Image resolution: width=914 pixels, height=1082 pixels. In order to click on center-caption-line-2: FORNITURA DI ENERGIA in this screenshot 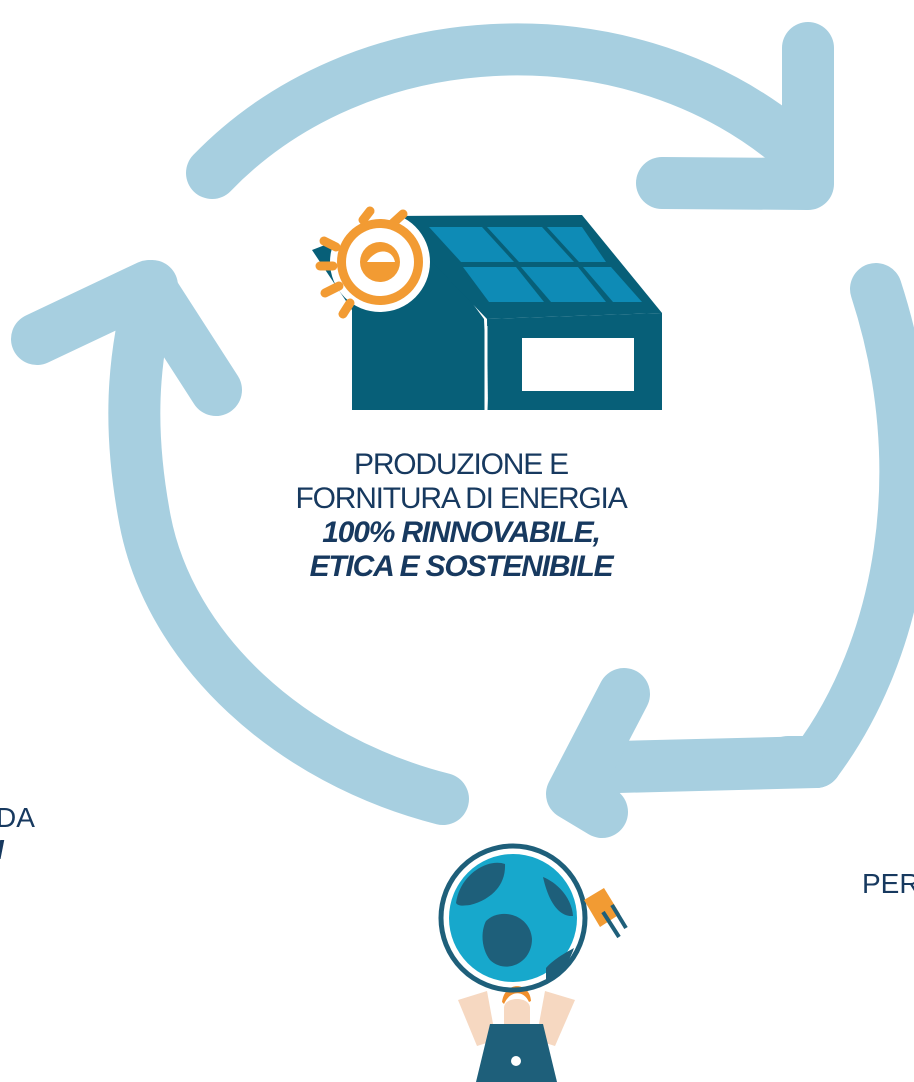, I will do `click(461, 498)`.